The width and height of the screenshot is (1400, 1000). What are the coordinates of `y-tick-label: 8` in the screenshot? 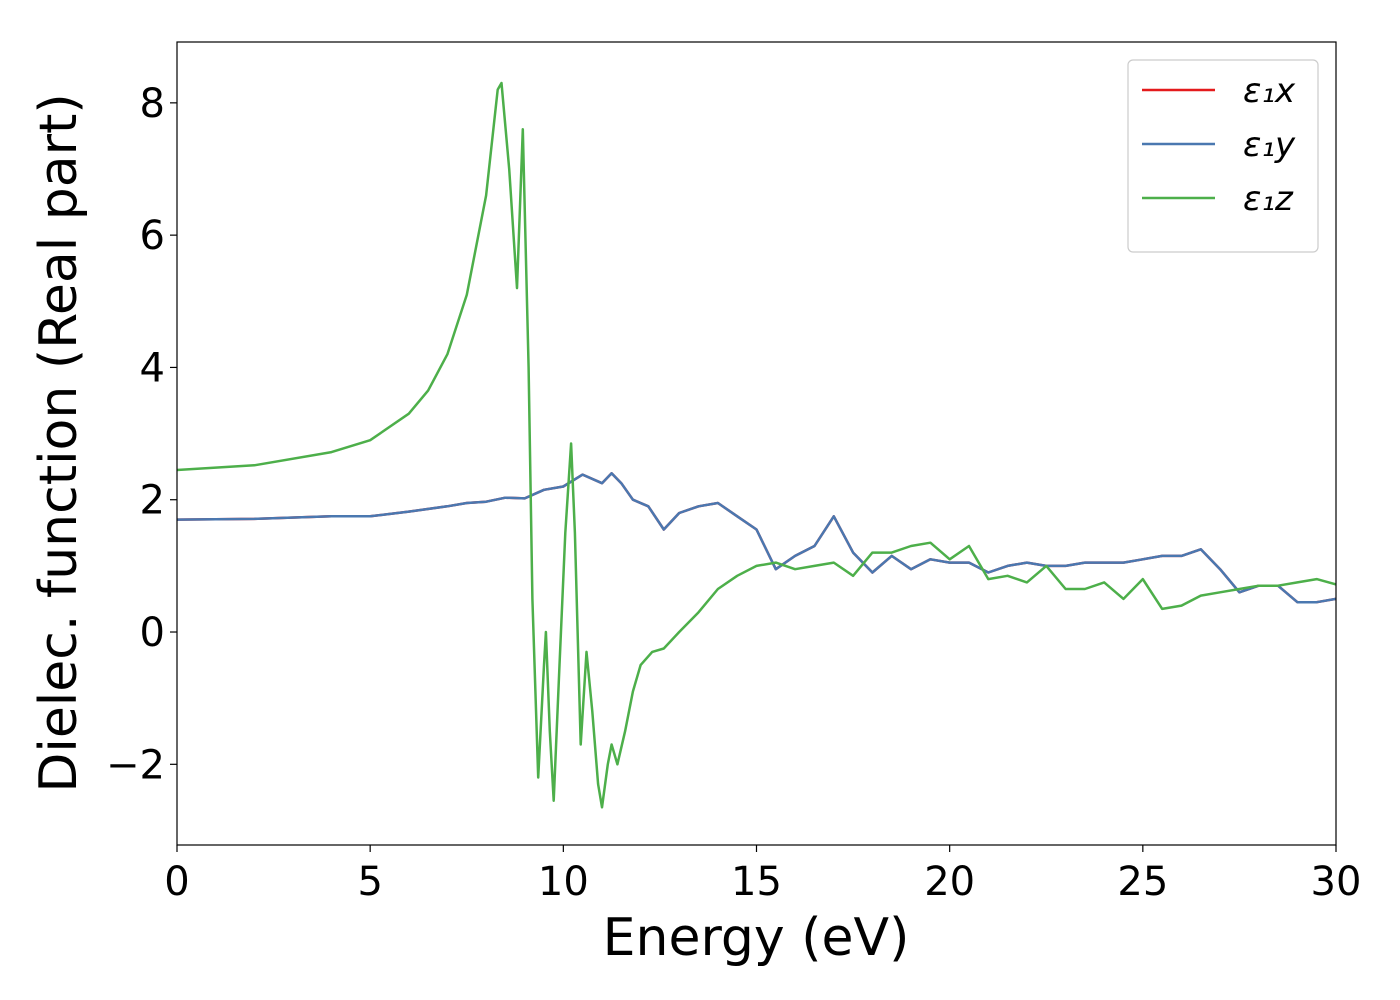 It's located at (152, 104).